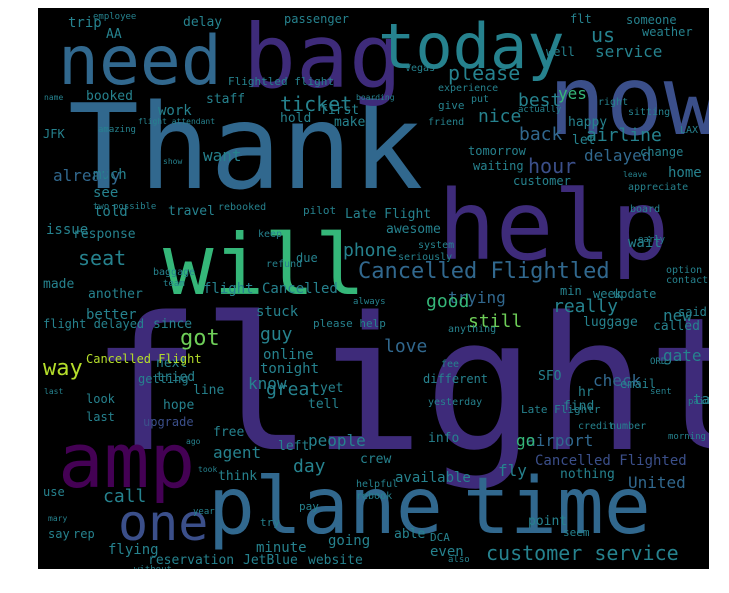 This screenshot has width=729, height=593. I want to click on cloud-word: pay, so click(309, 506).